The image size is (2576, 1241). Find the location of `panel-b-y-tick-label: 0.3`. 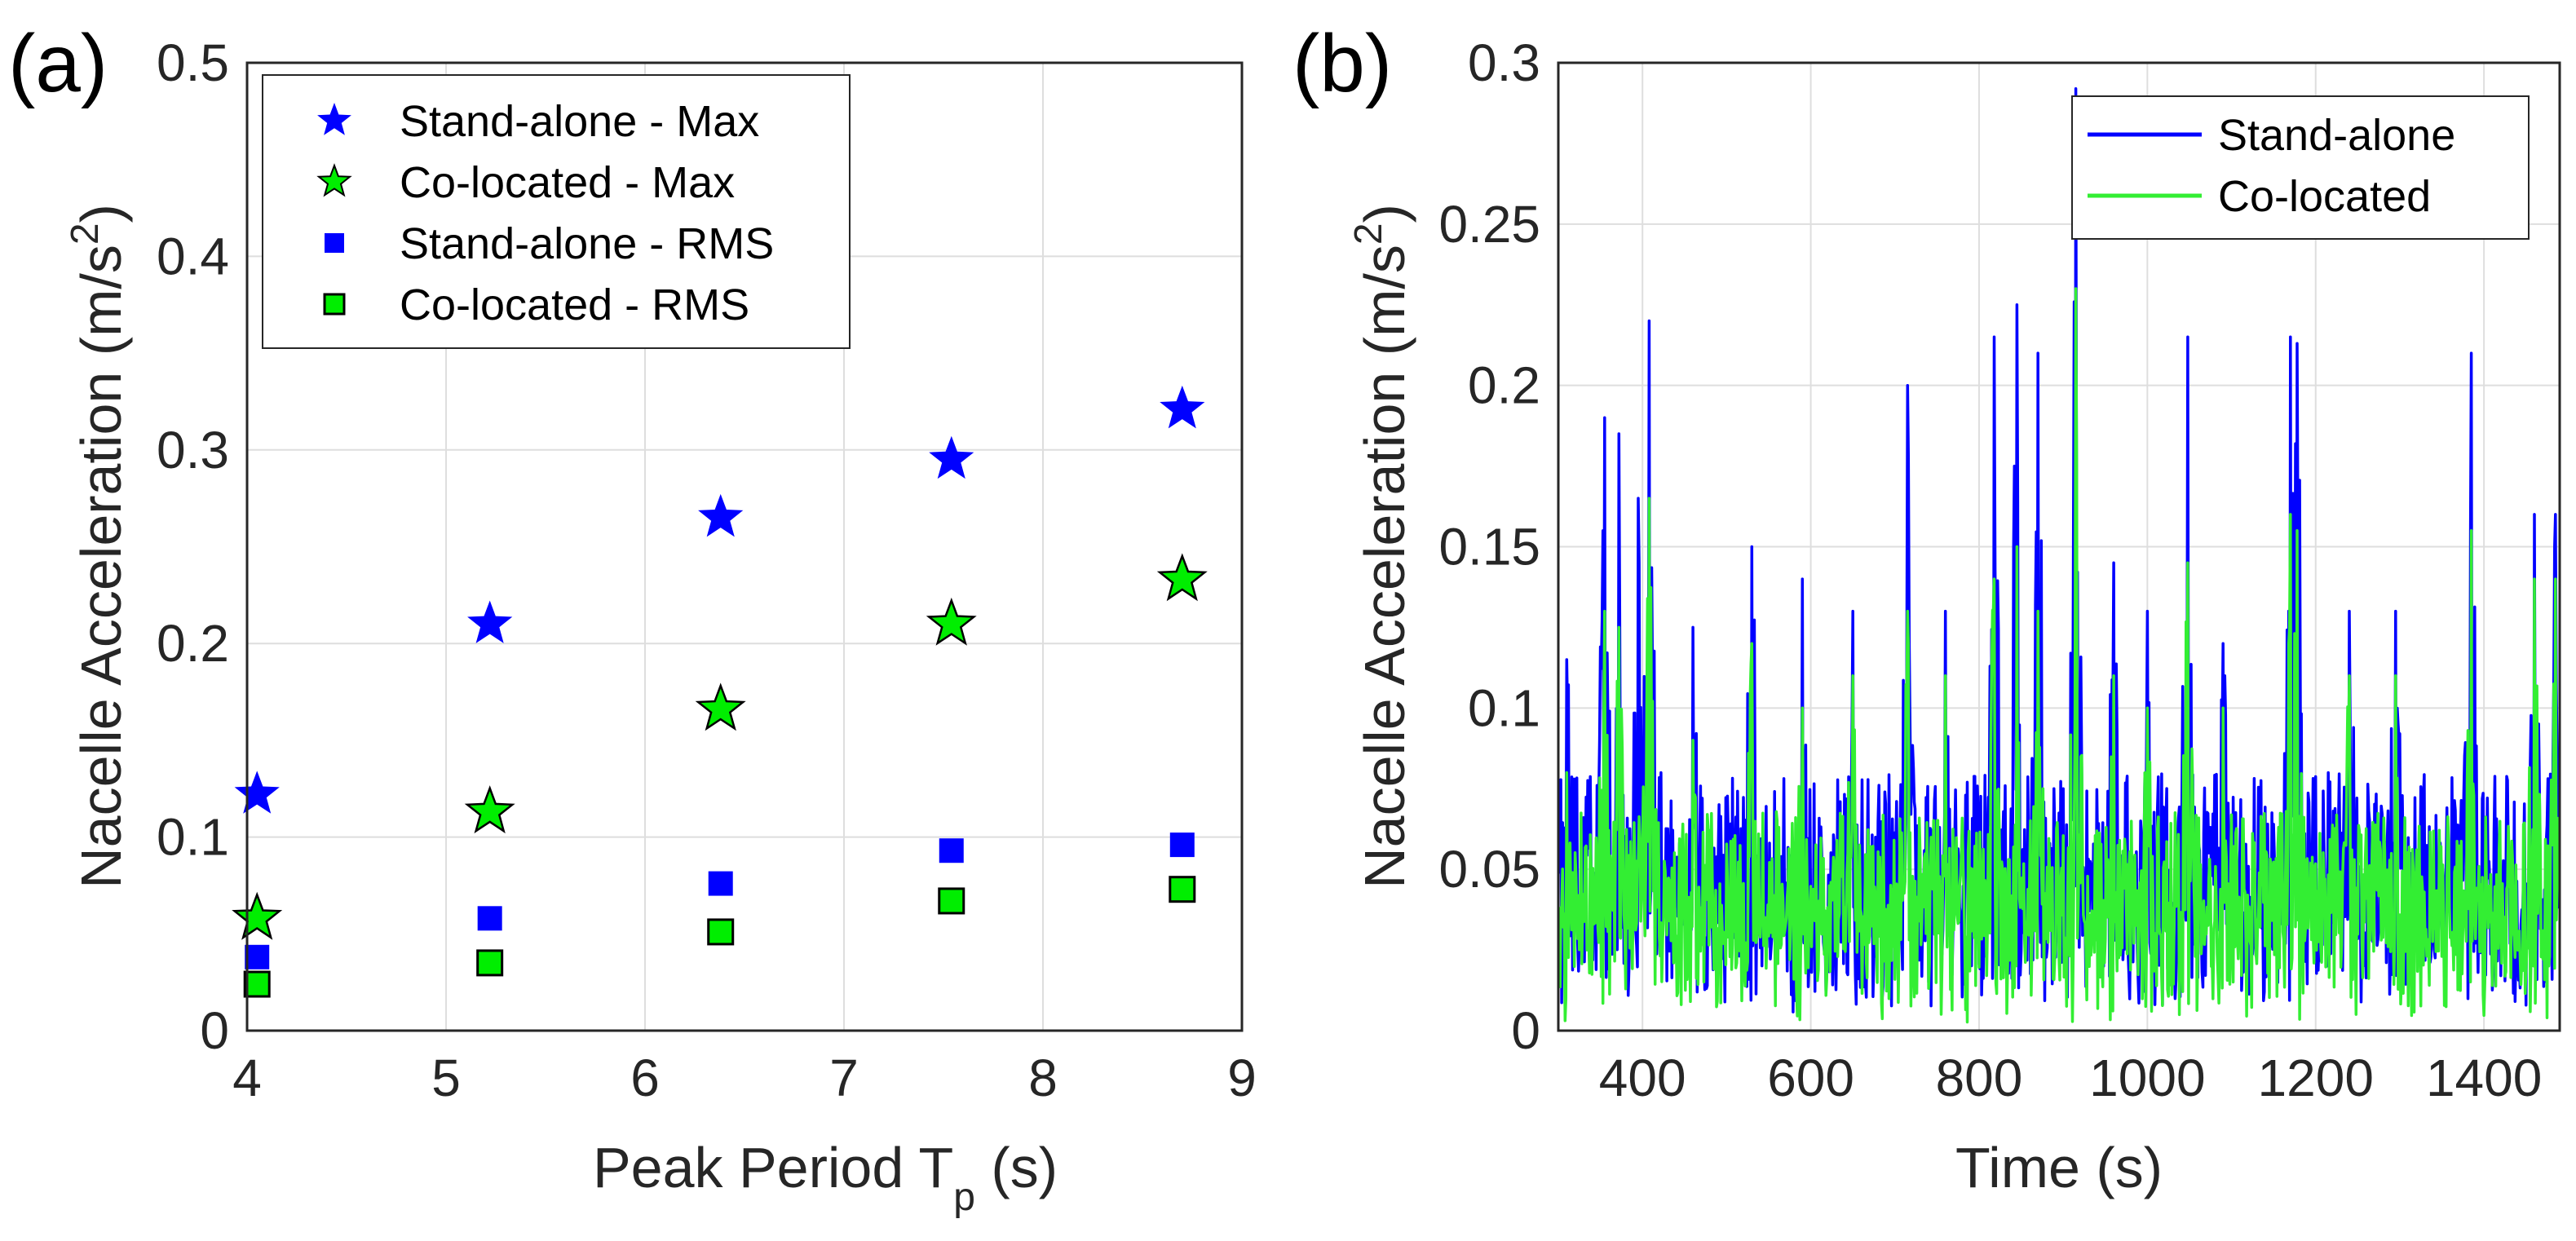

panel-b-y-tick-label: 0.3 is located at coordinates (1504, 63).